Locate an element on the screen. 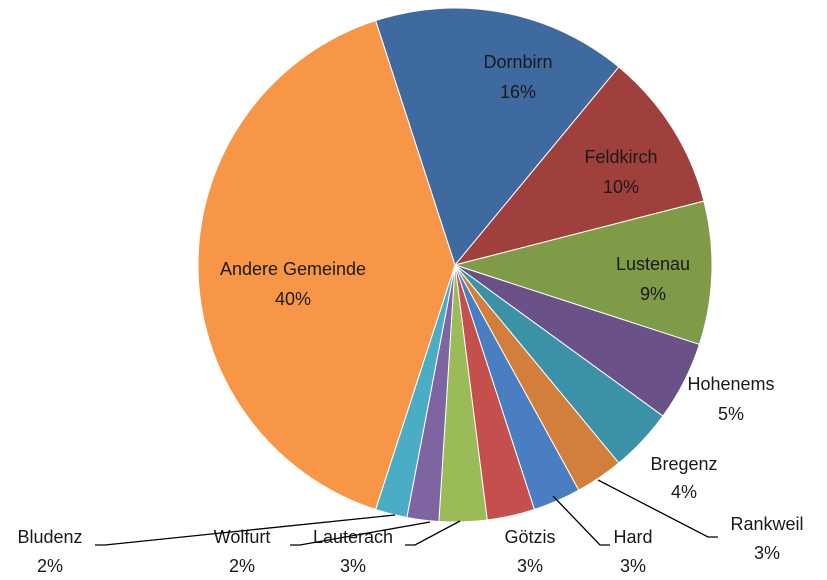 The width and height of the screenshot is (827, 580). slice-label: Dornbirn is located at coordinates (517, 62).